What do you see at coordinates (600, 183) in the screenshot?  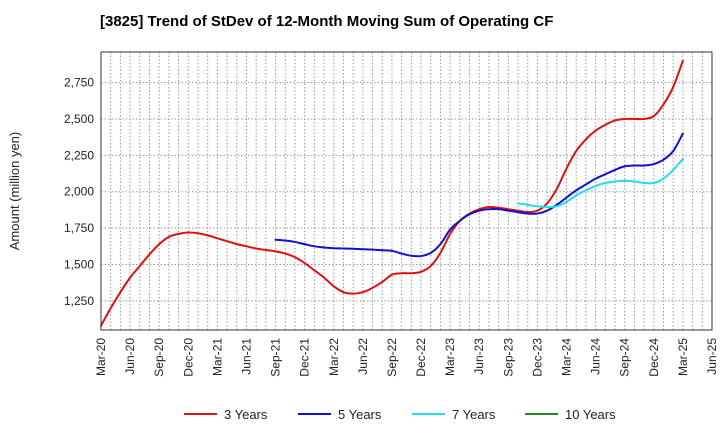 I see `series-line-7-years` at bounding box center [600, 183].